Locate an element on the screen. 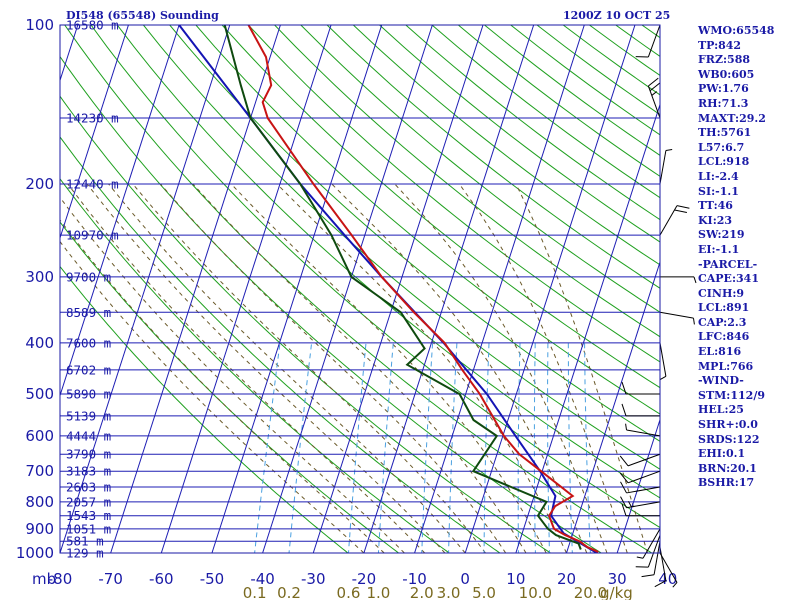 Image resolution: width=800 pixels, height=600 pixels. height-label: 3183 m is located at coordinates (88, 471).